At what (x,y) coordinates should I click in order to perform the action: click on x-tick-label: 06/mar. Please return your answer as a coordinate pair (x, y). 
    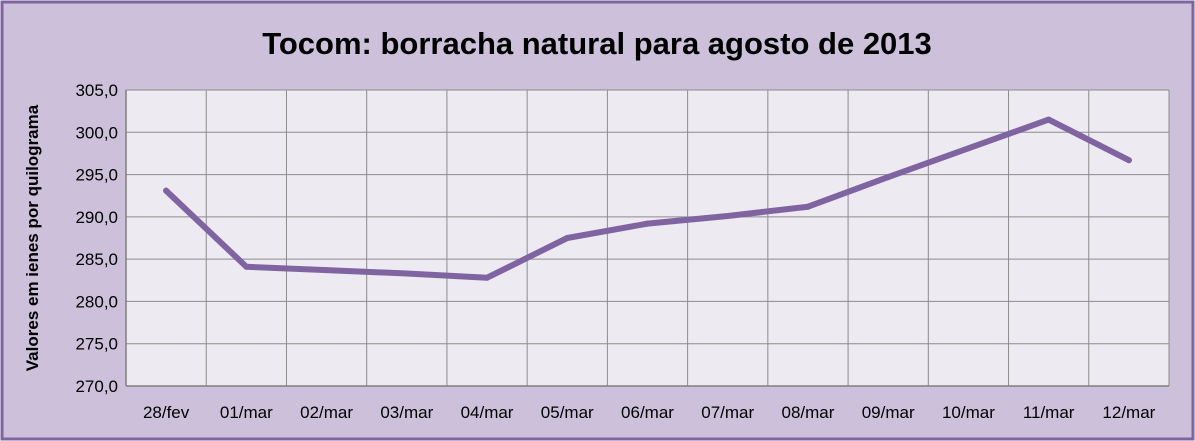
    Looking at the image, I should click on (647, 412).